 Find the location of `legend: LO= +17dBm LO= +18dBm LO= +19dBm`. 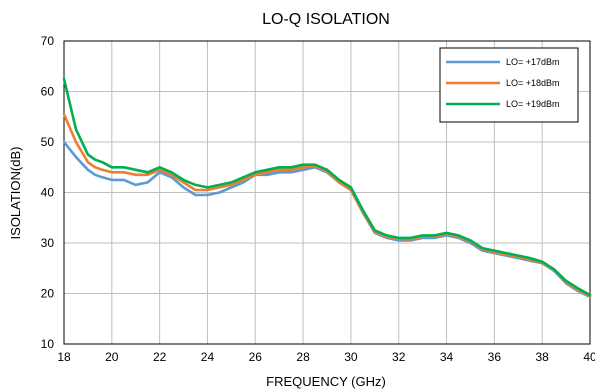

legend: LO= +17dBm LO= +18dBm LO= +19dBm is located at coordinates (509, 85).